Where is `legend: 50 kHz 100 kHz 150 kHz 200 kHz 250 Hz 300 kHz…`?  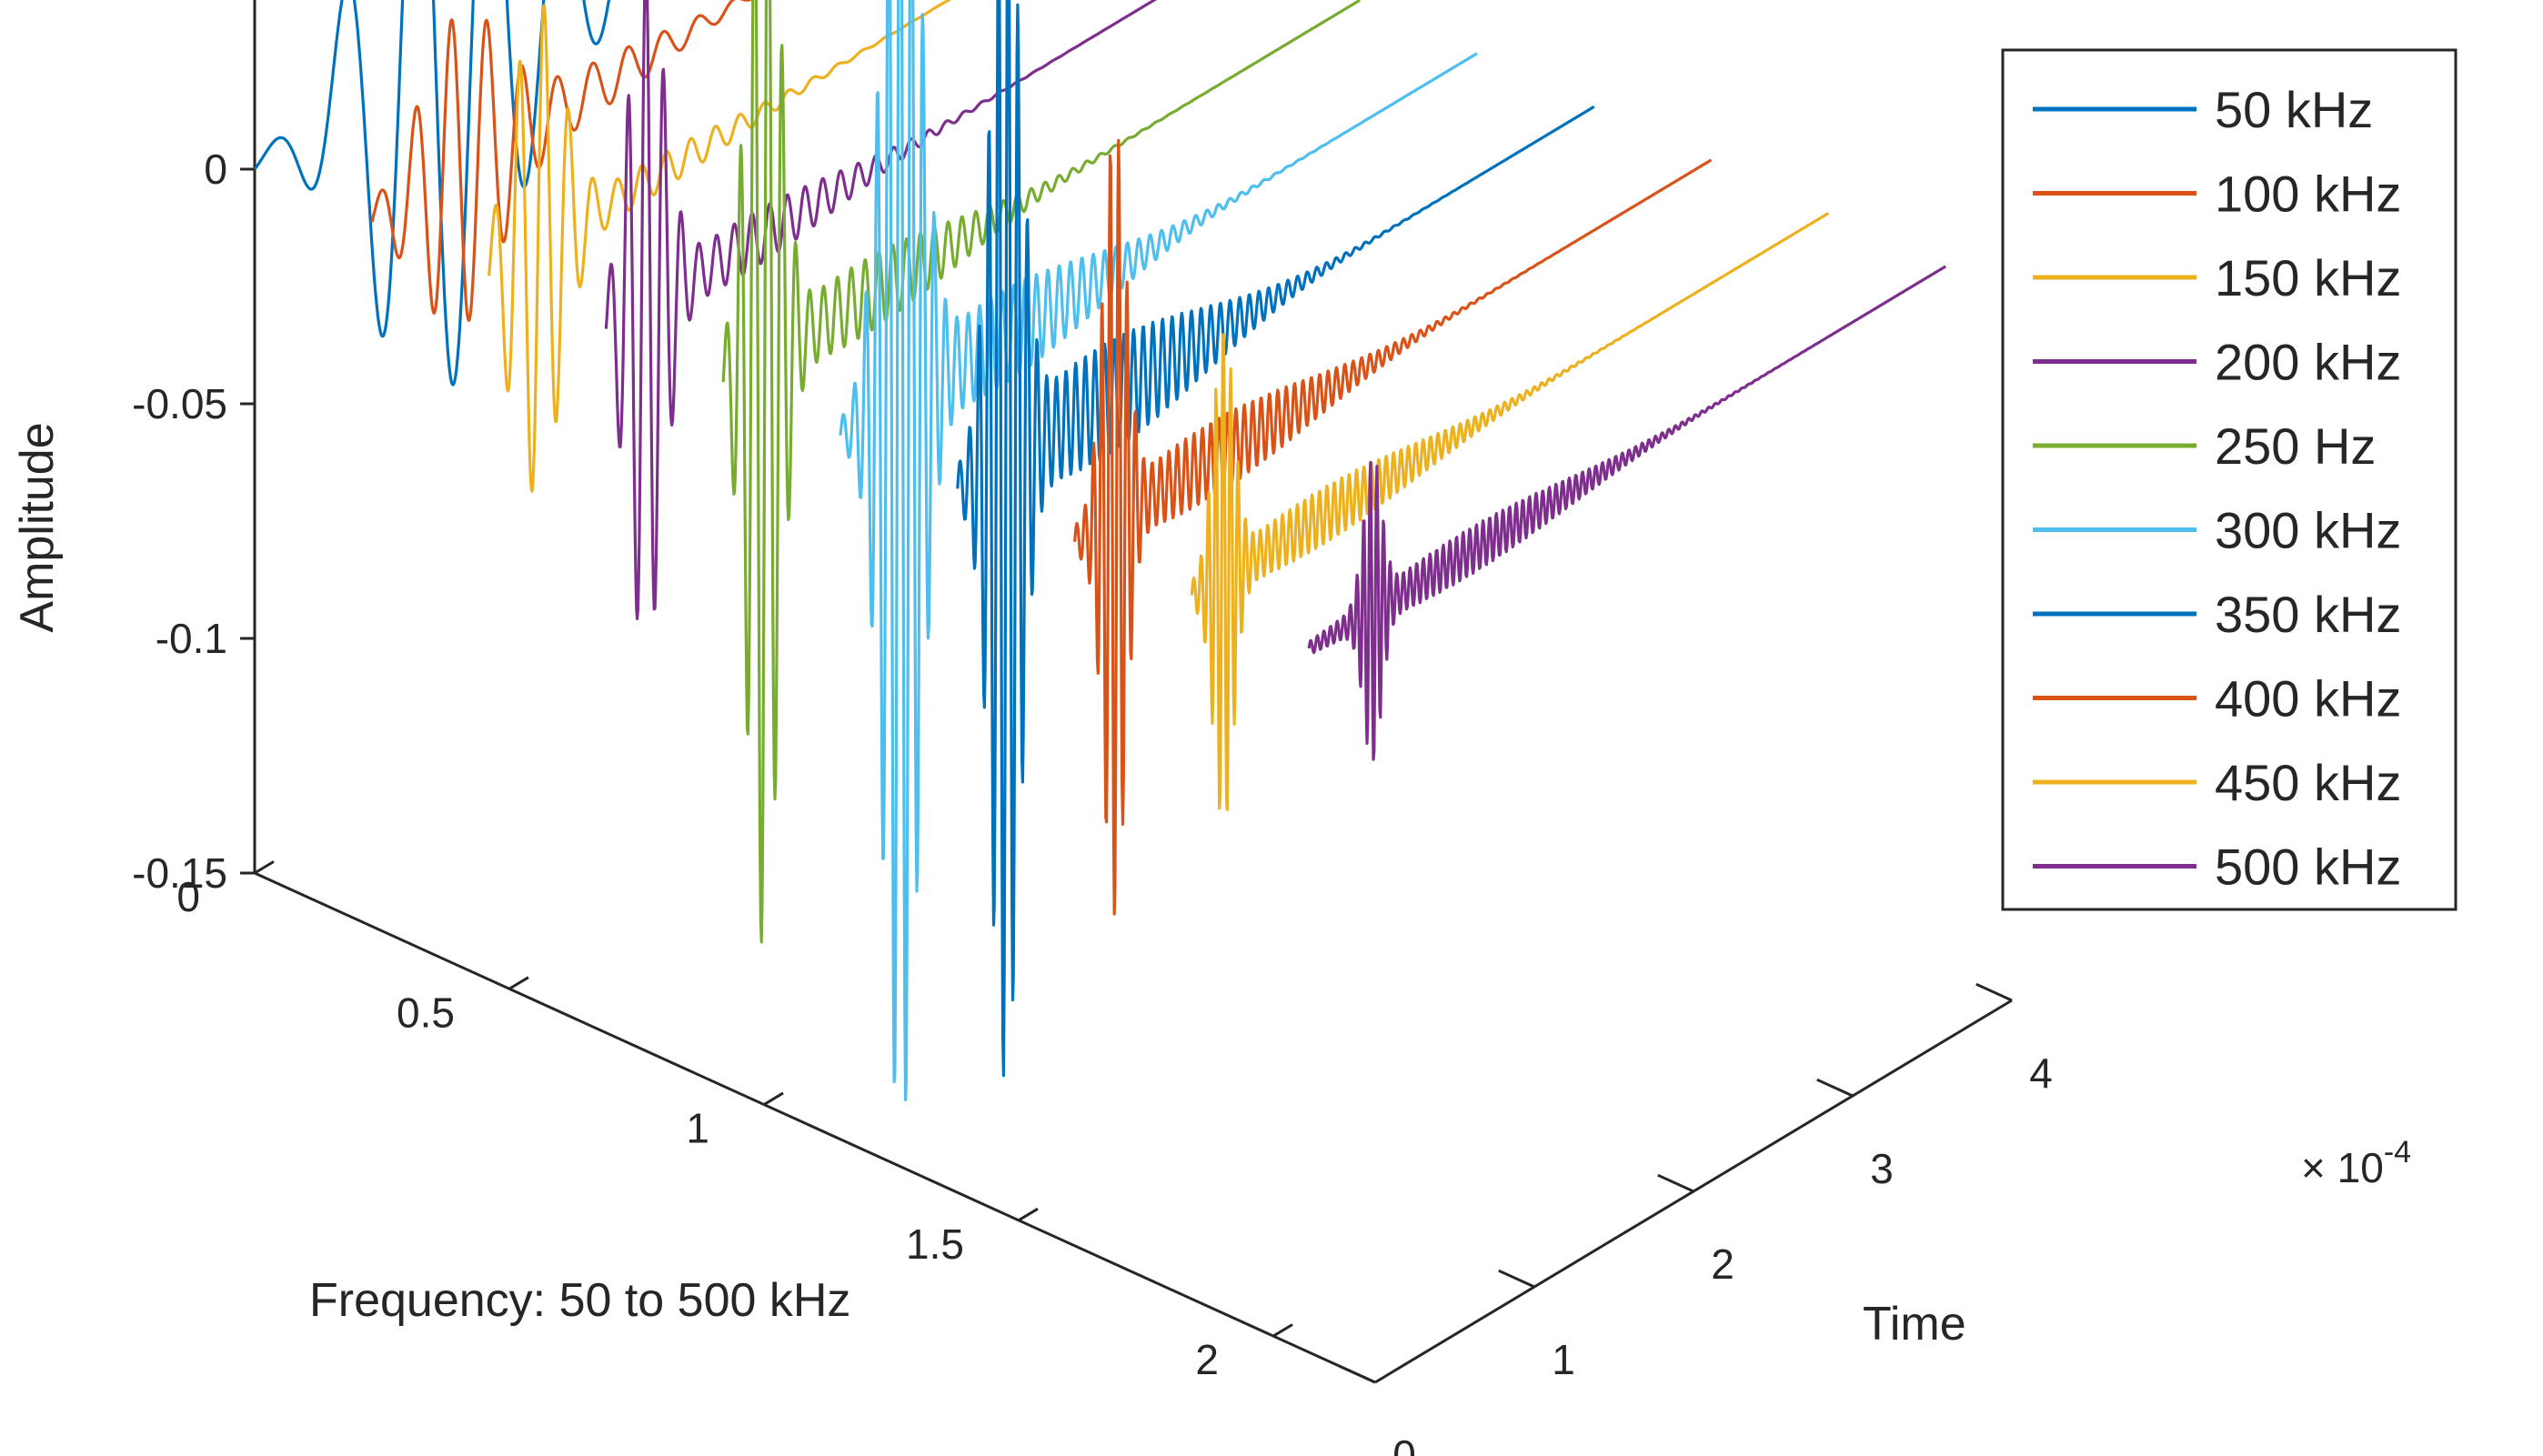
legend: 50 kHz 100 kHz 150 kHz 200 kHz 250 Hz 300 kHz… is located at coordinates (2229, 480).